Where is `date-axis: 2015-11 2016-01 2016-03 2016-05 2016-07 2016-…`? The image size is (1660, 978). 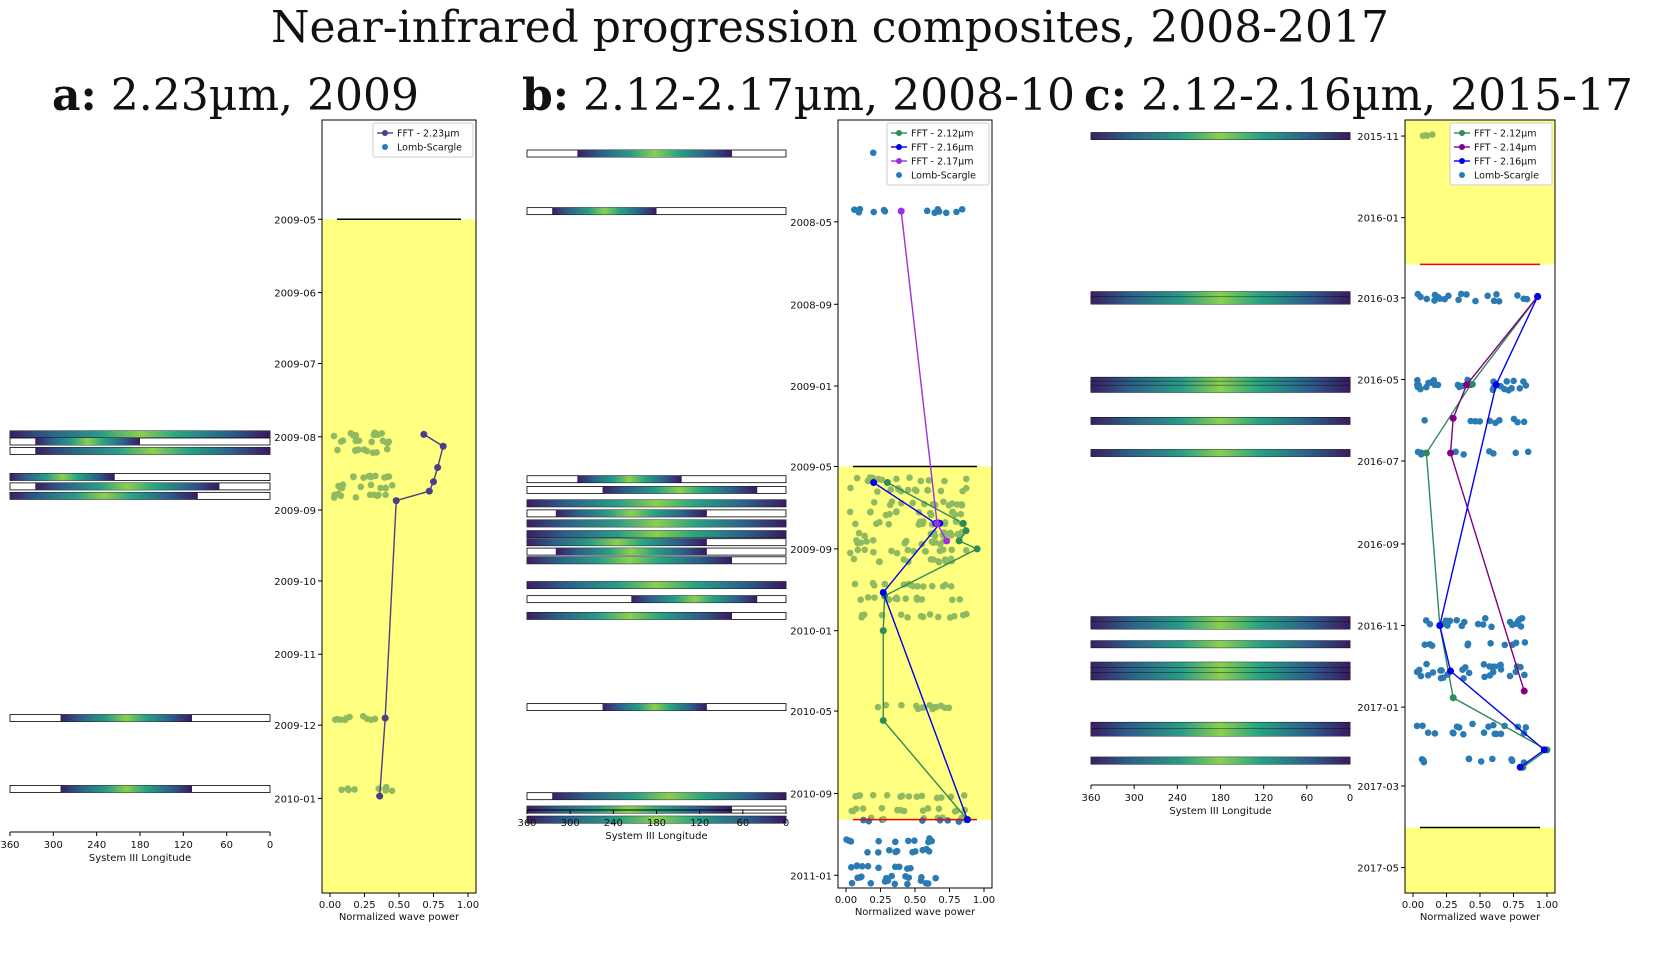 date-axis: 2015-11 2016-01 2016-03 2016-05 2016-07 2016-… is located at coordinates (1381, 503).